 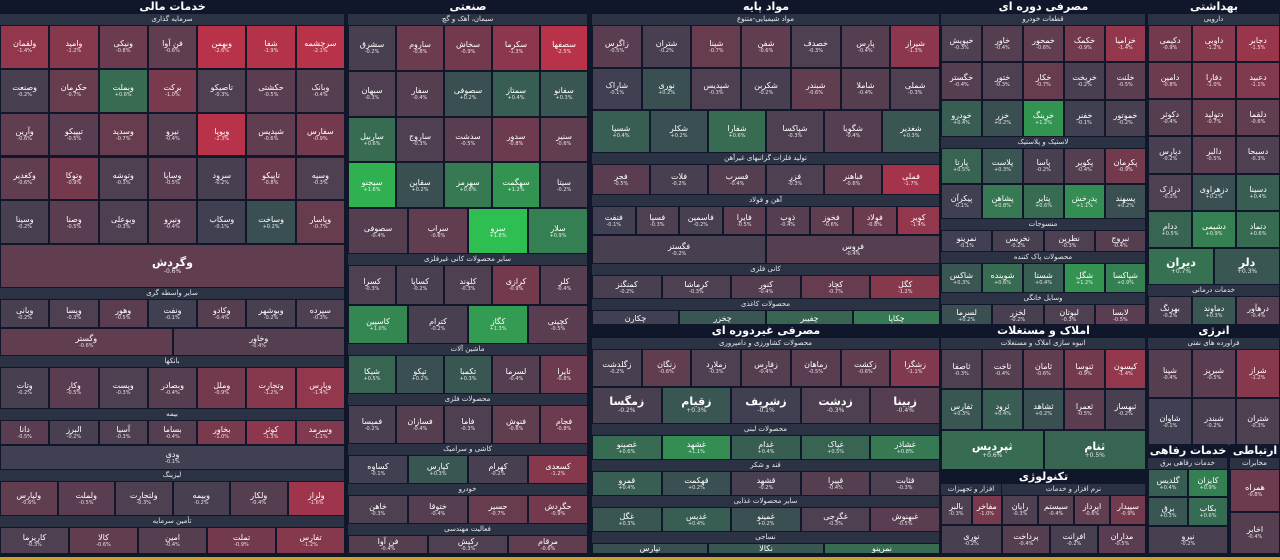 What do you see at coordinates (971, 539) in the screenshot?
I see `stock-tile: نوری -0.2%` at bounding box center [971, 539].